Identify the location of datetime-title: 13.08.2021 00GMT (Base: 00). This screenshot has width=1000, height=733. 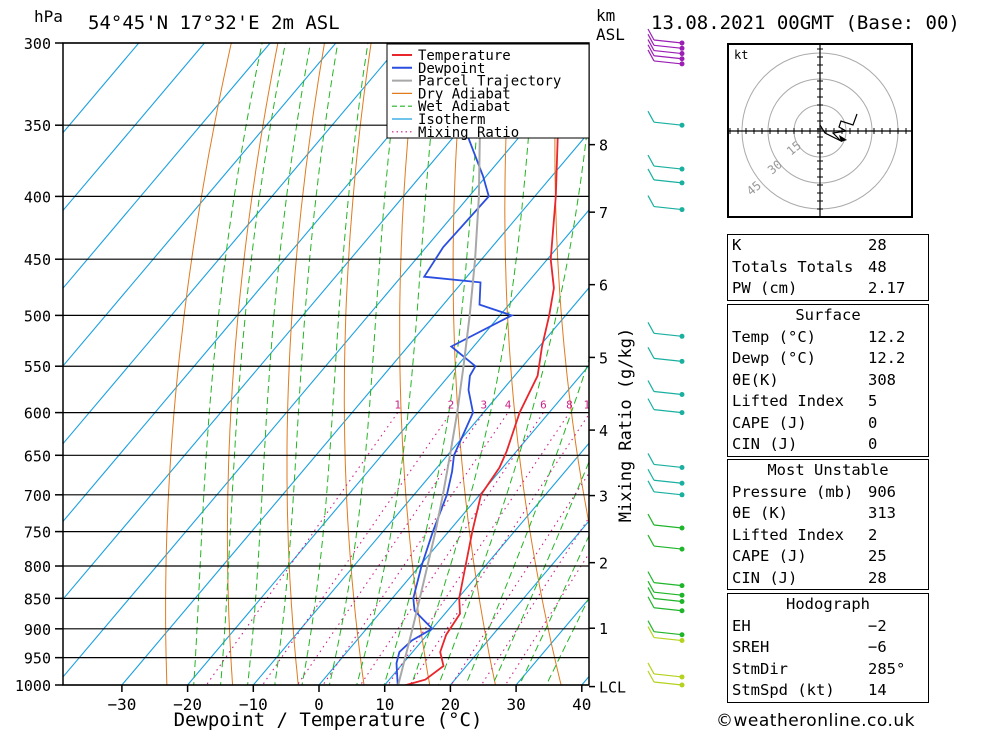
(805, 23).